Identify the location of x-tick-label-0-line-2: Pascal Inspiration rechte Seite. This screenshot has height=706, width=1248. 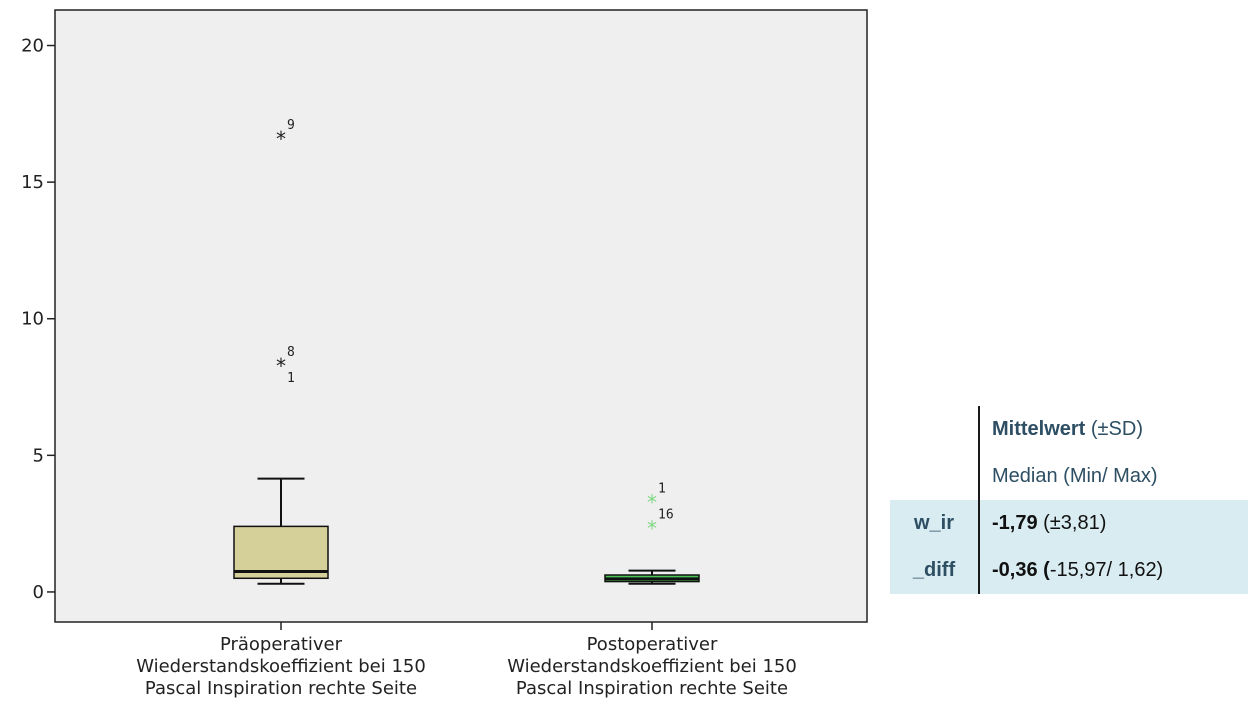
(281, 688).